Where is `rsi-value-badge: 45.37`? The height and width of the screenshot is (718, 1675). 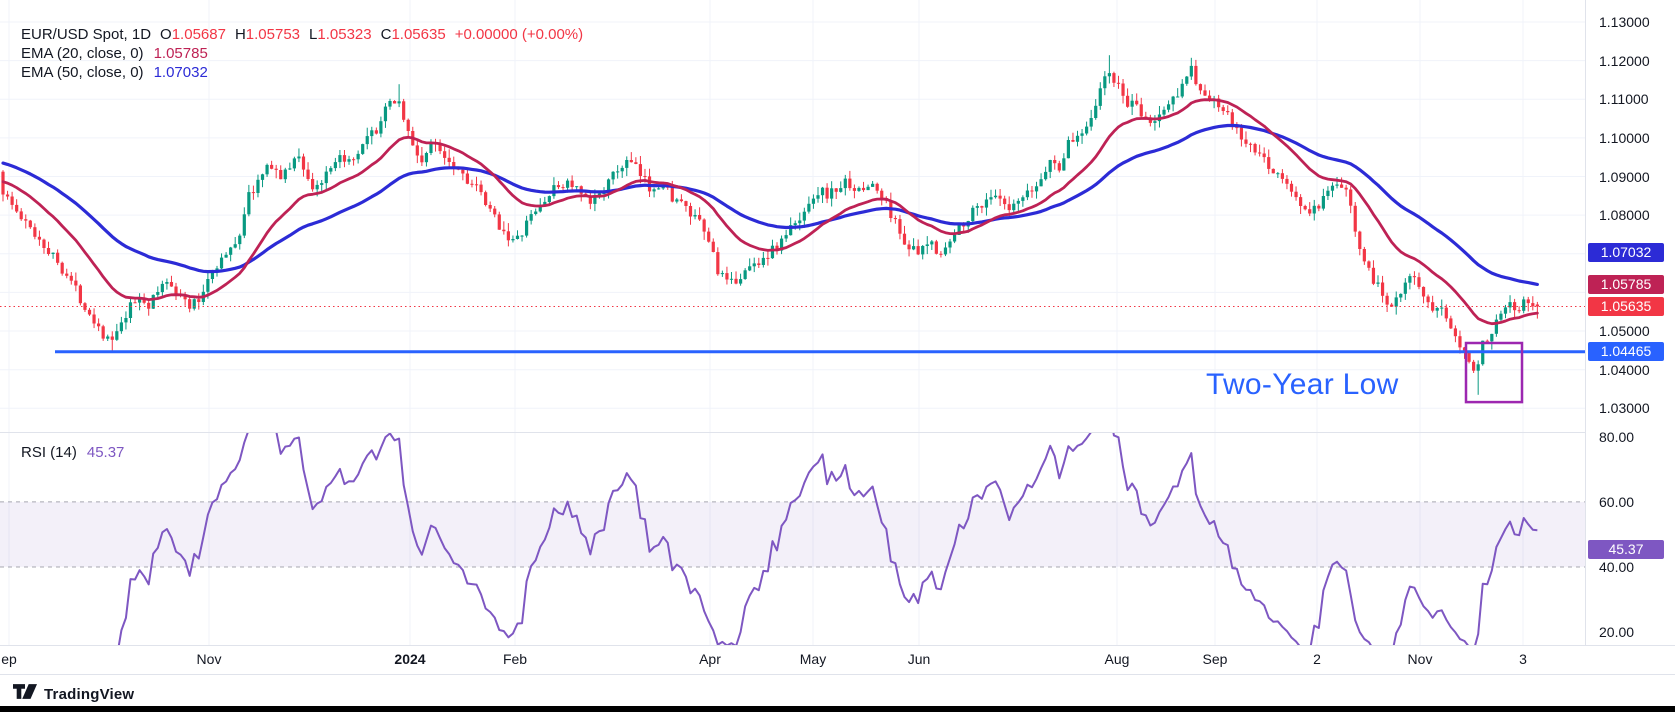
rsi-value-badge: 45.37 is located at coordinates (1626, 549).